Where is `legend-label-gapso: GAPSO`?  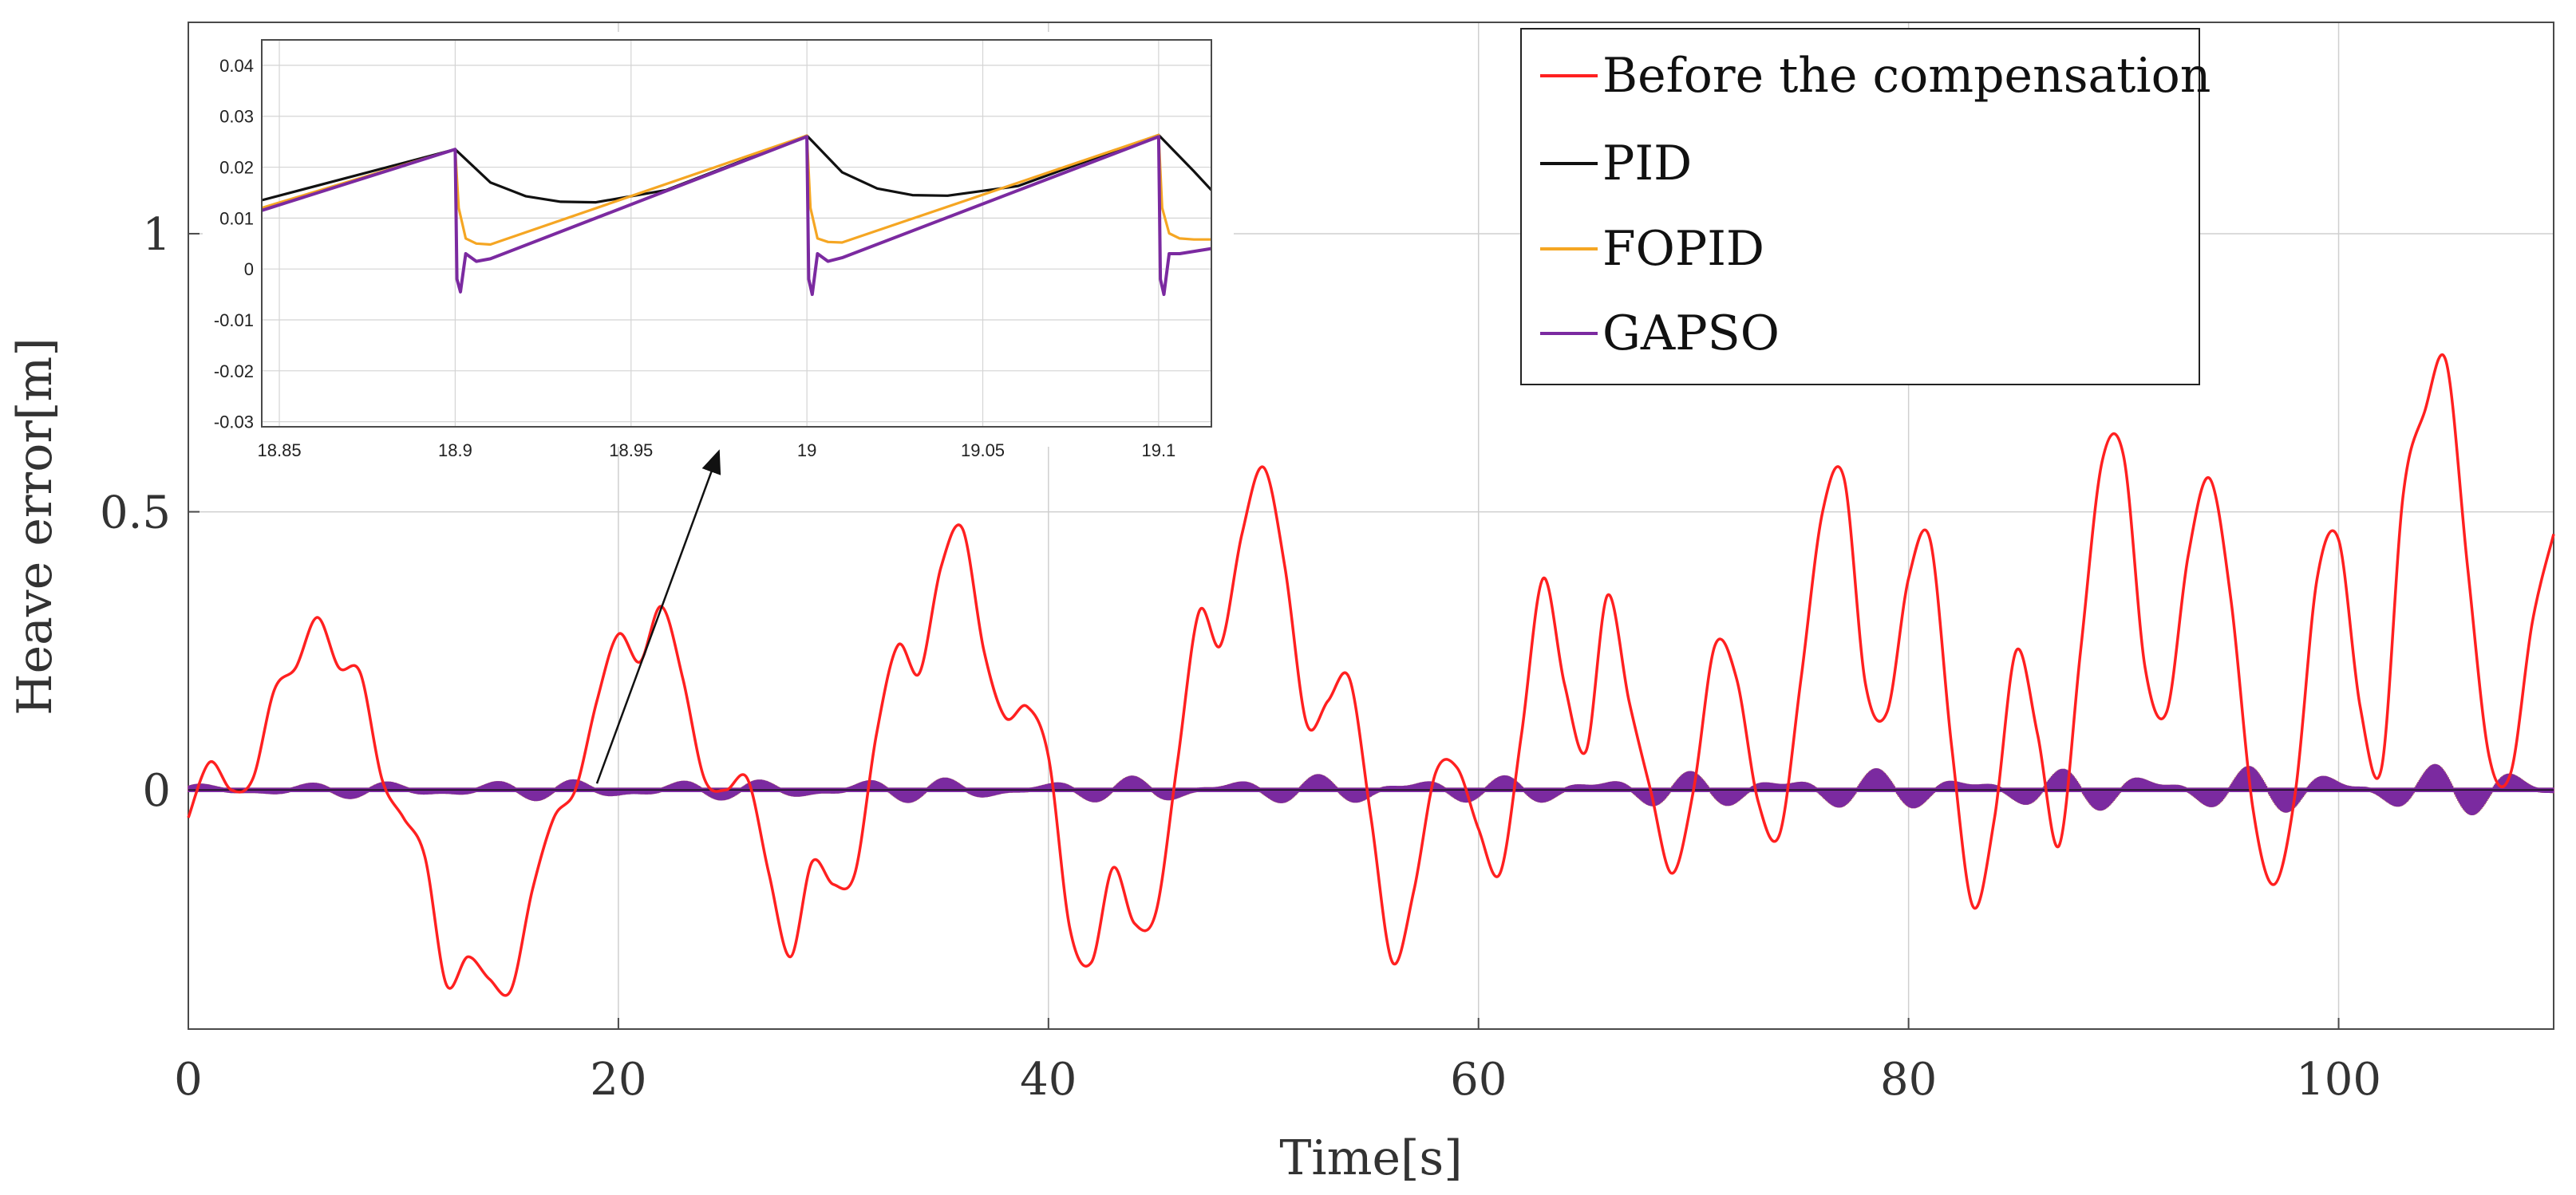
legend-label-gapso: GAPSO is located at coordinates (1691, 333).